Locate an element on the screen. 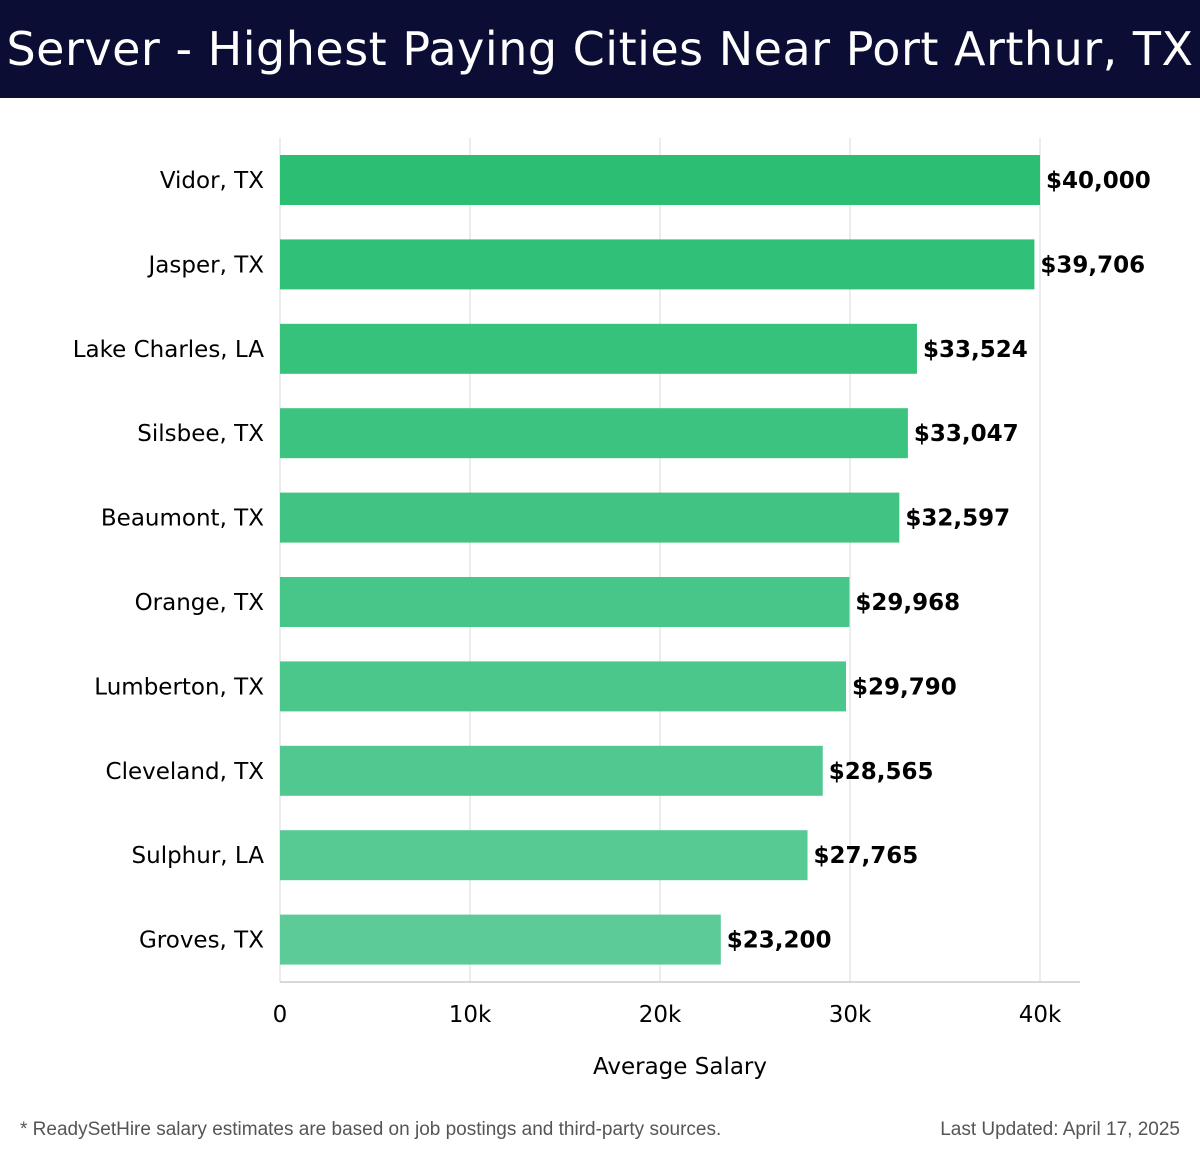 The height and width of the screenshot is (1158, 1200). value-label-6: $29,790 is located at coordinates (904, 687).